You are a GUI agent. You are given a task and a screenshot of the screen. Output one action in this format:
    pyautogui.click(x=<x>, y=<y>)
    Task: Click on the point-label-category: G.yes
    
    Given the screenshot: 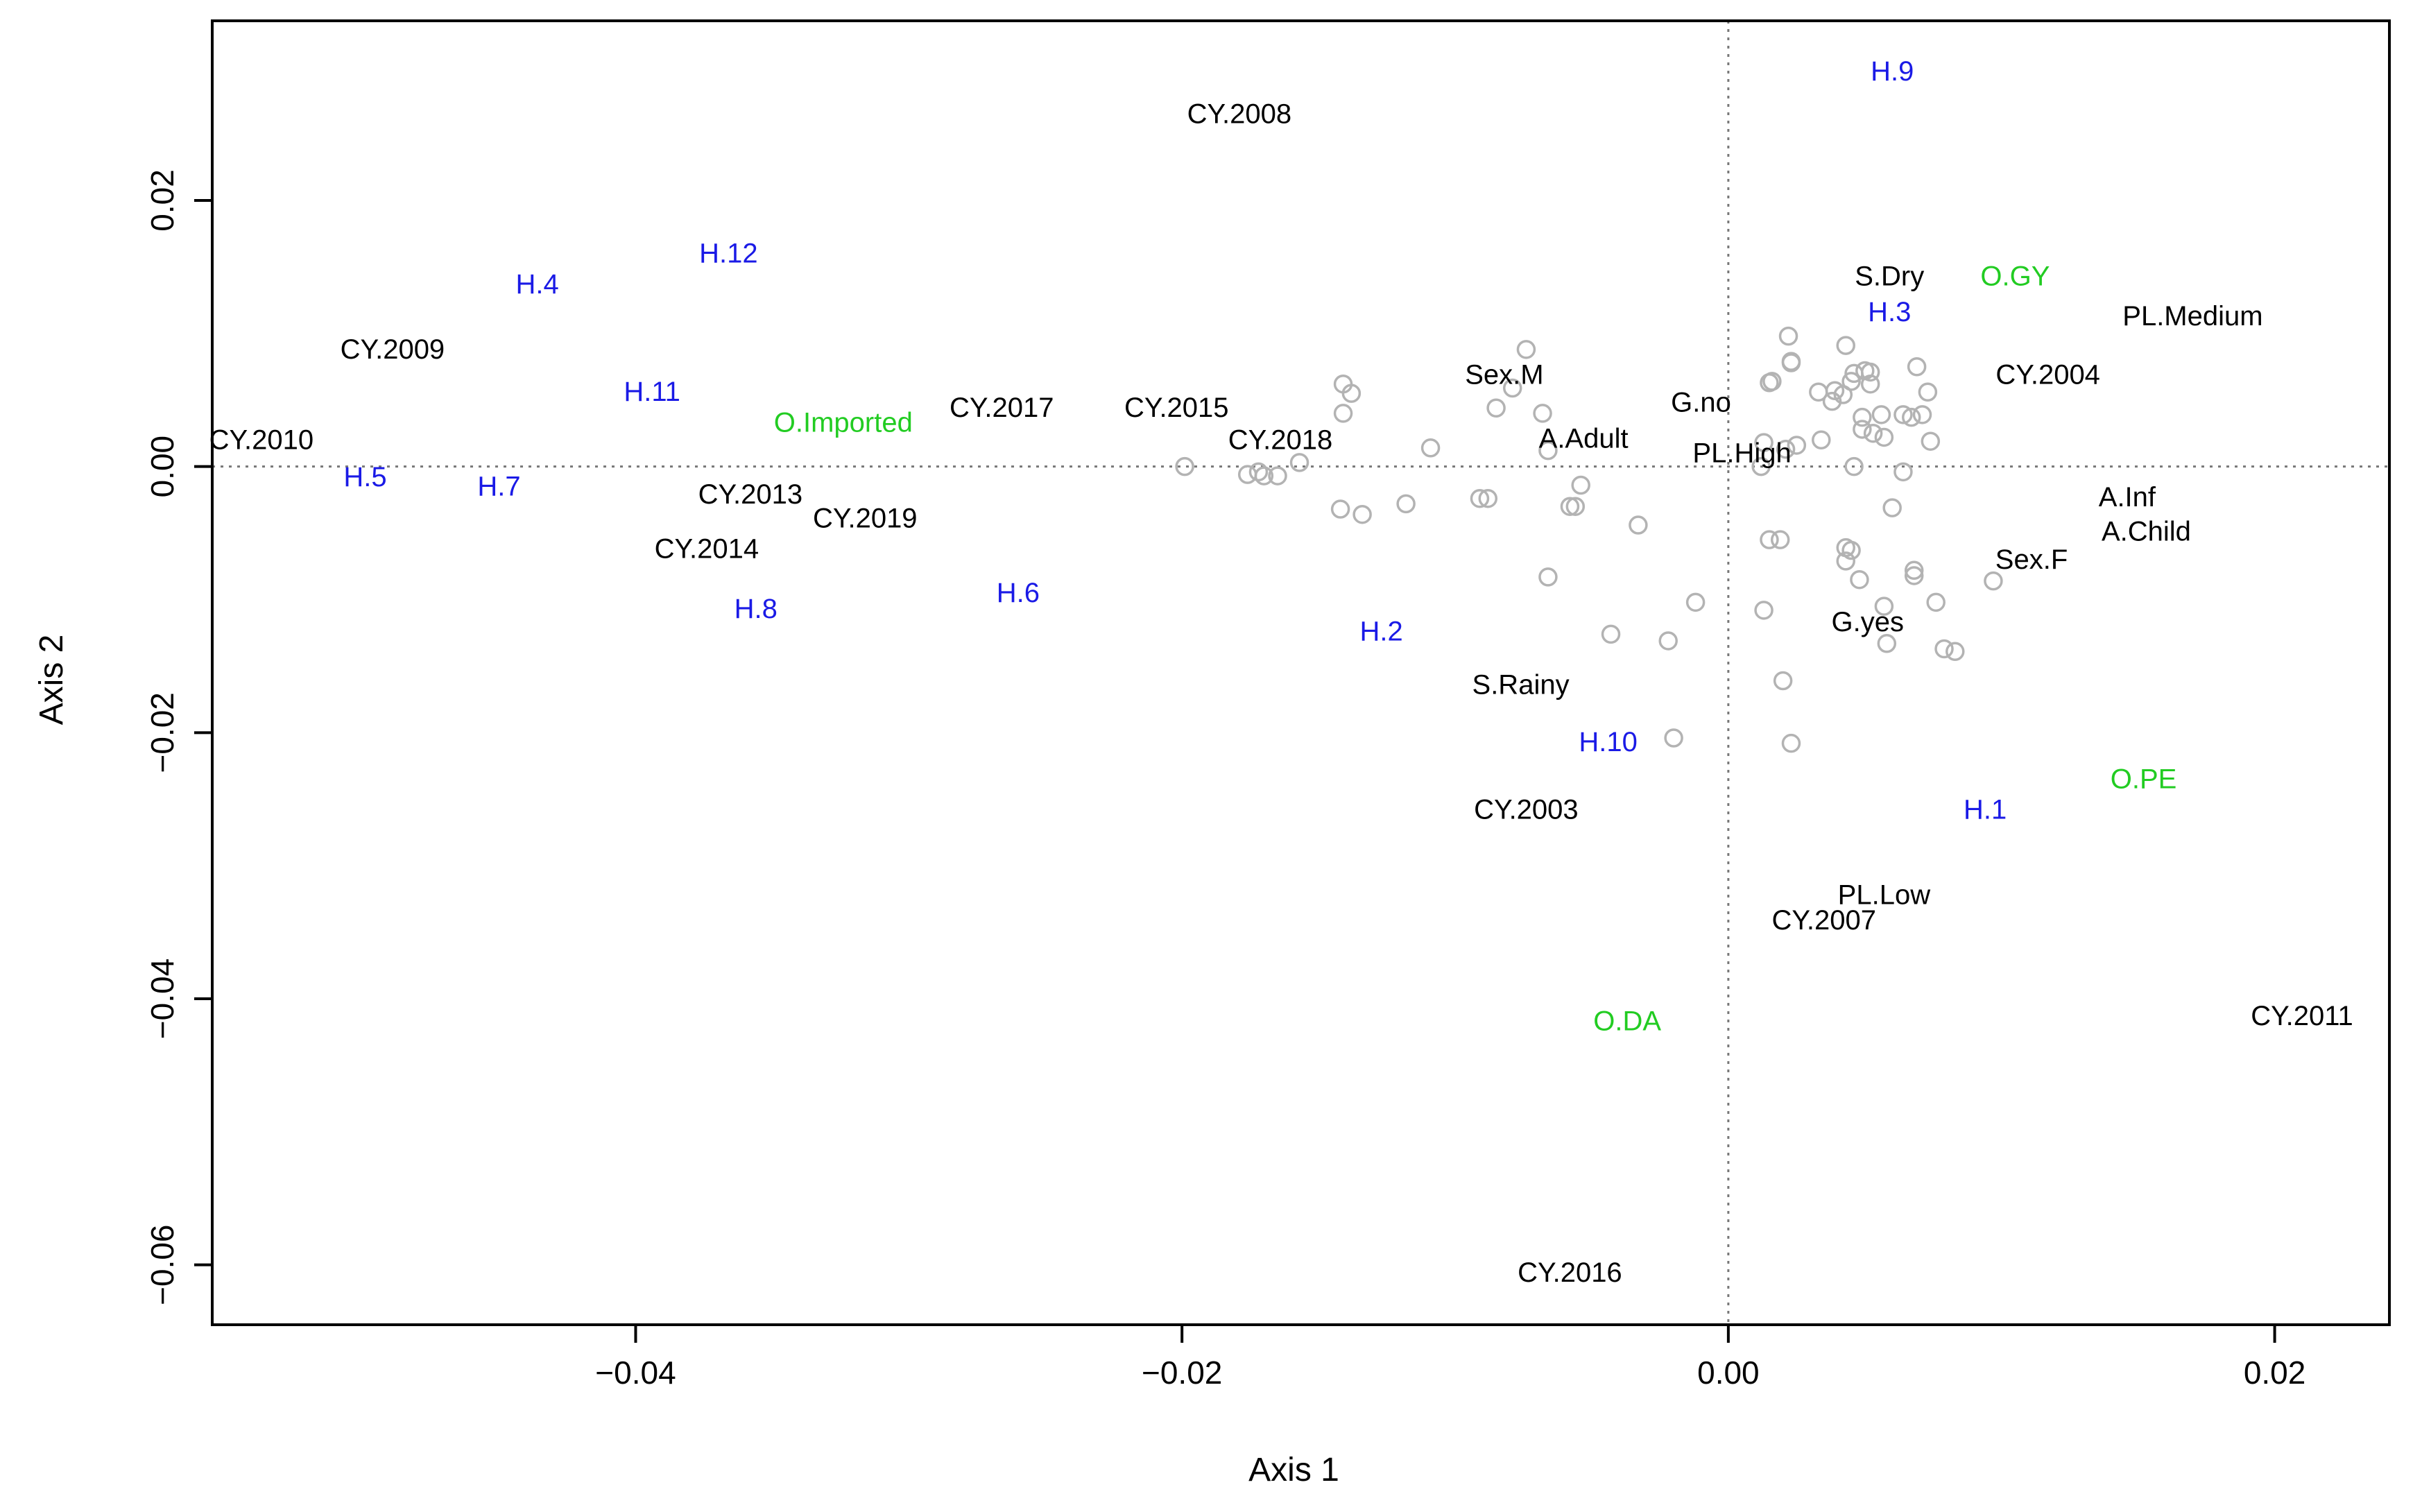 What is the action you would take?
    pyautogui.click(x=1868, y=622)
    